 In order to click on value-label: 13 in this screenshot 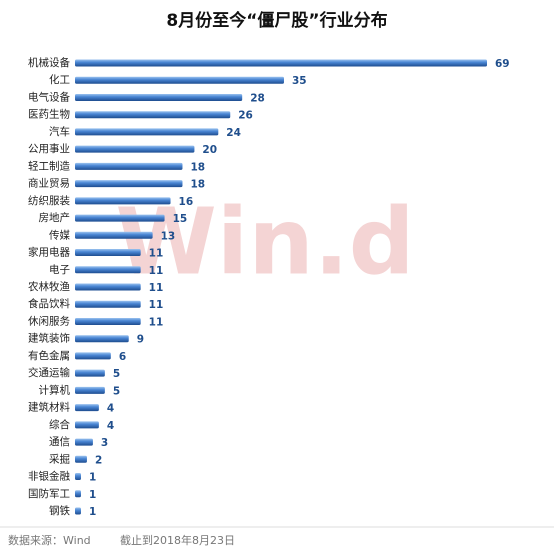, I will do `click(168, 236)`.